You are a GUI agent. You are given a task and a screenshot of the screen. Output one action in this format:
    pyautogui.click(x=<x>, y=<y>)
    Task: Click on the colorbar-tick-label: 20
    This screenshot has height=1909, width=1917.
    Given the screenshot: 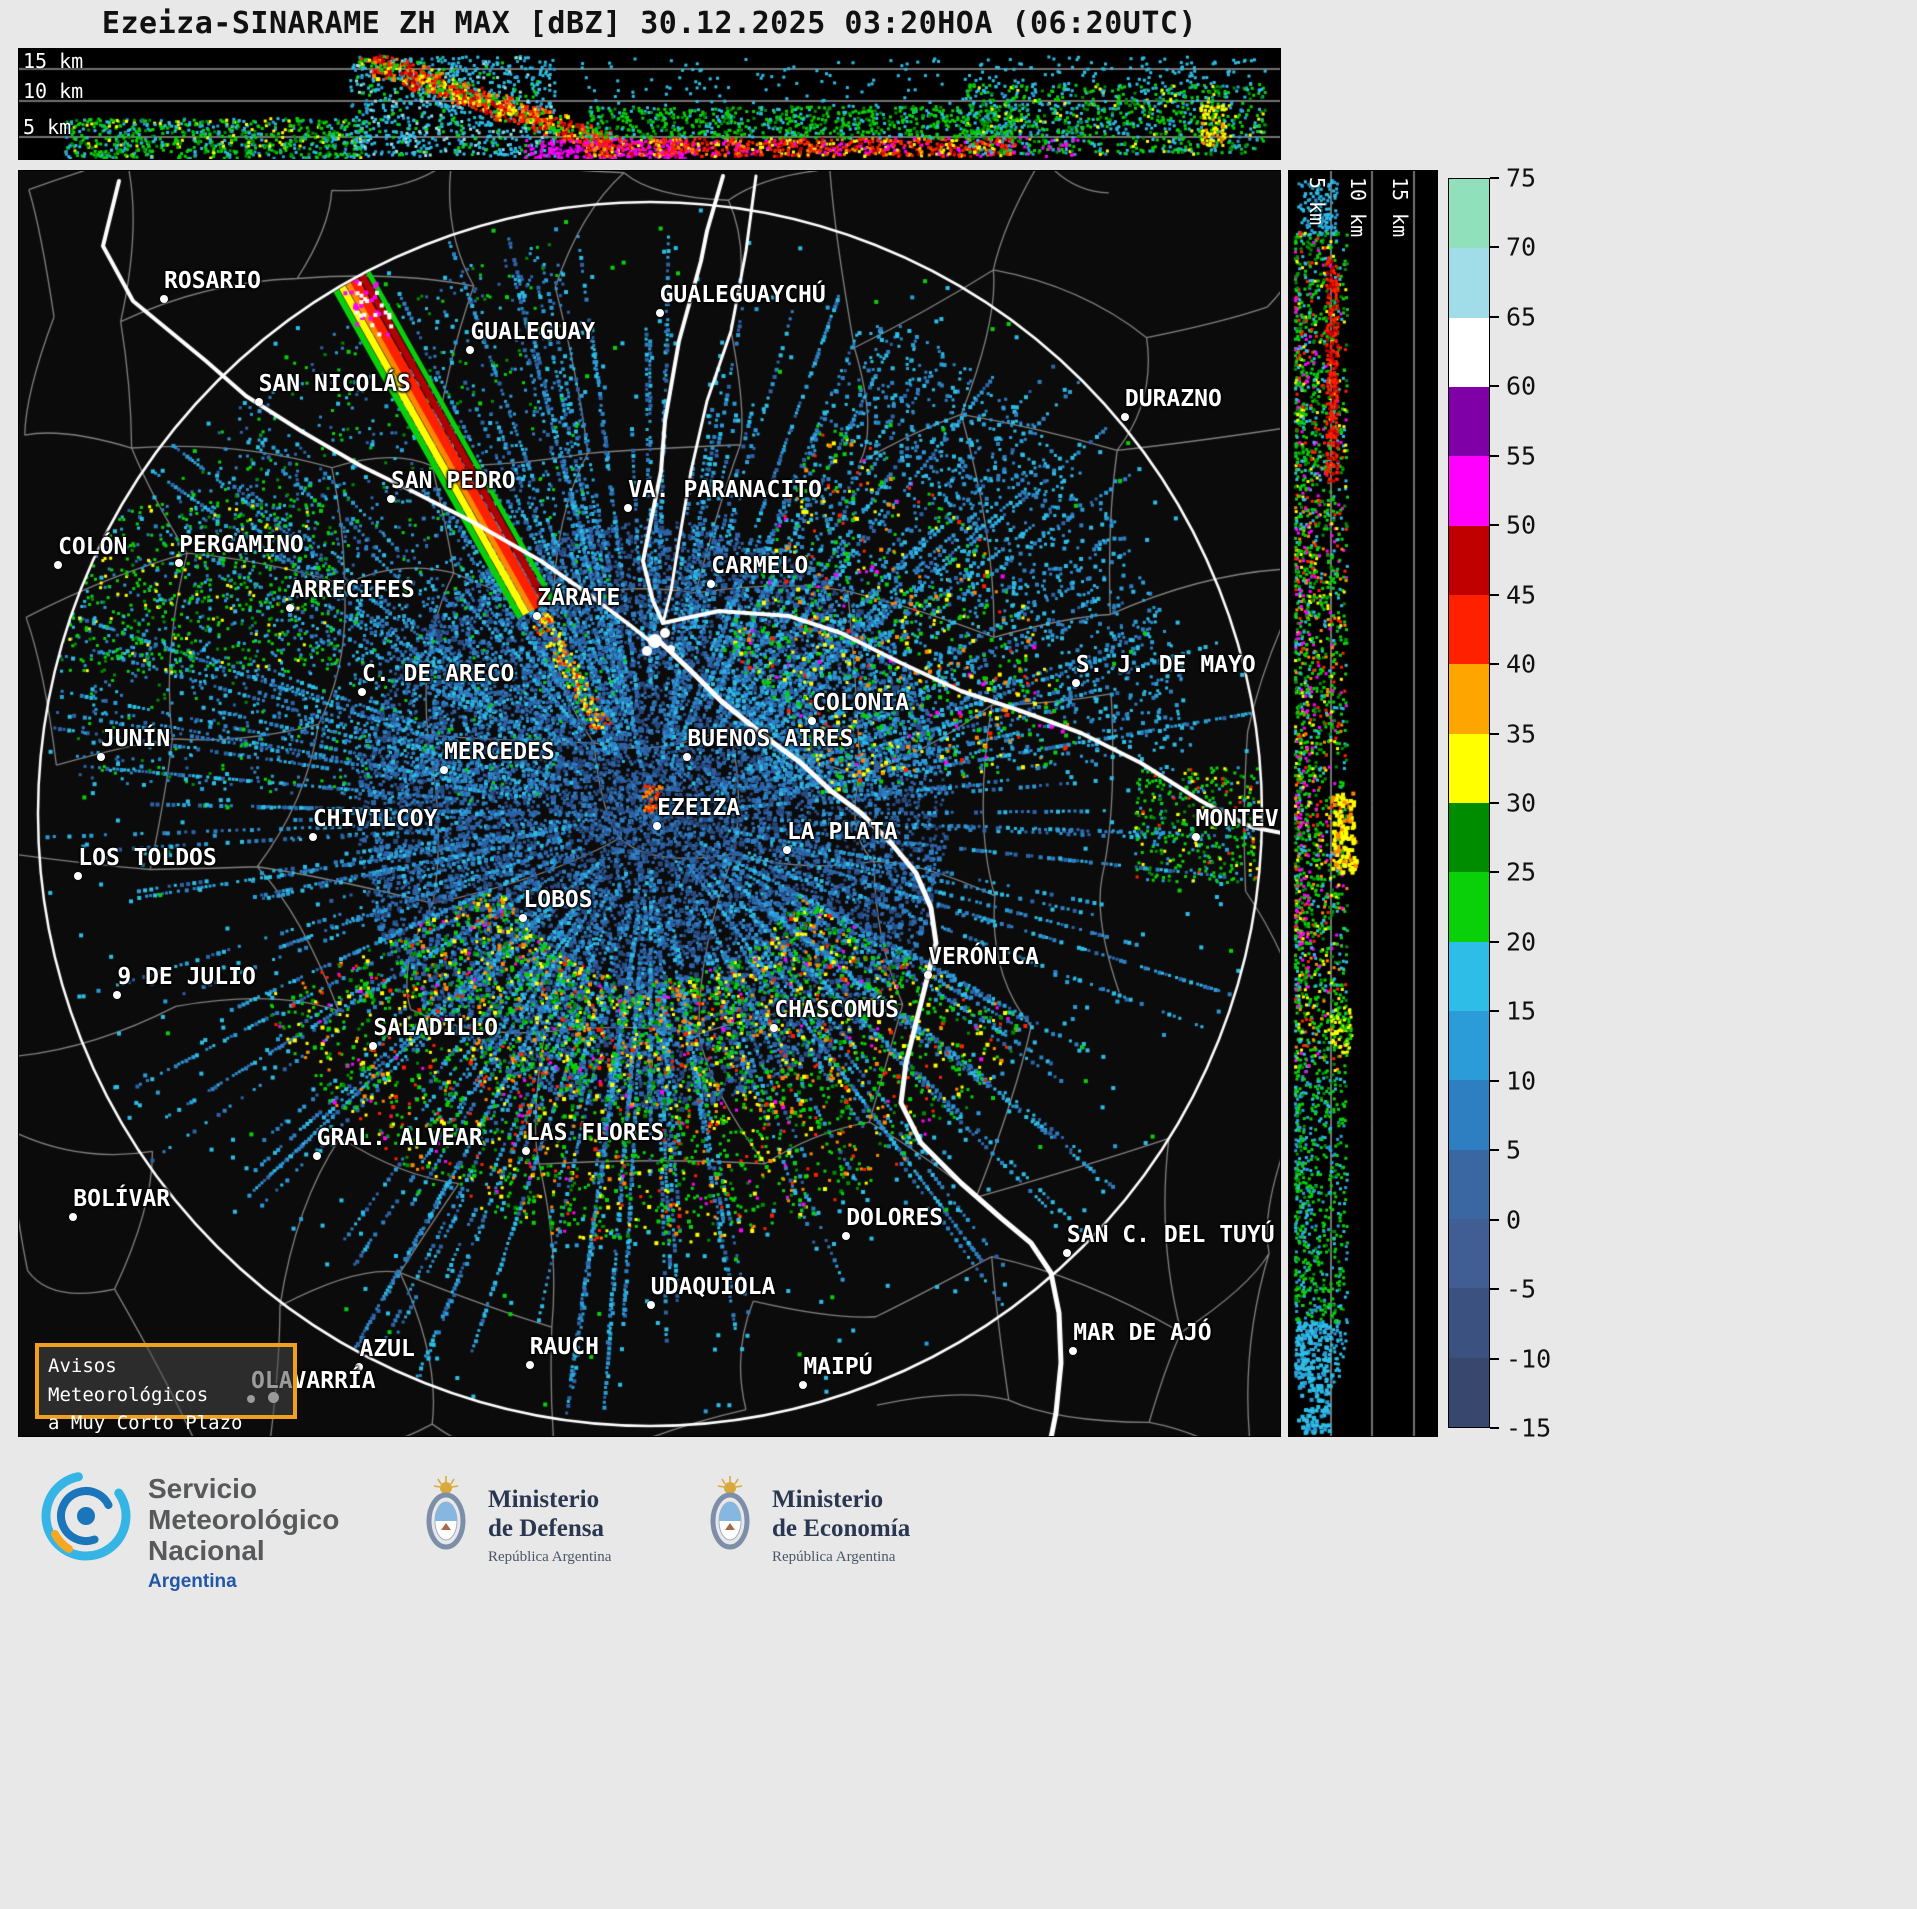 What is the action you would take?
    pyautogui.click(x=1521, y=942)
    